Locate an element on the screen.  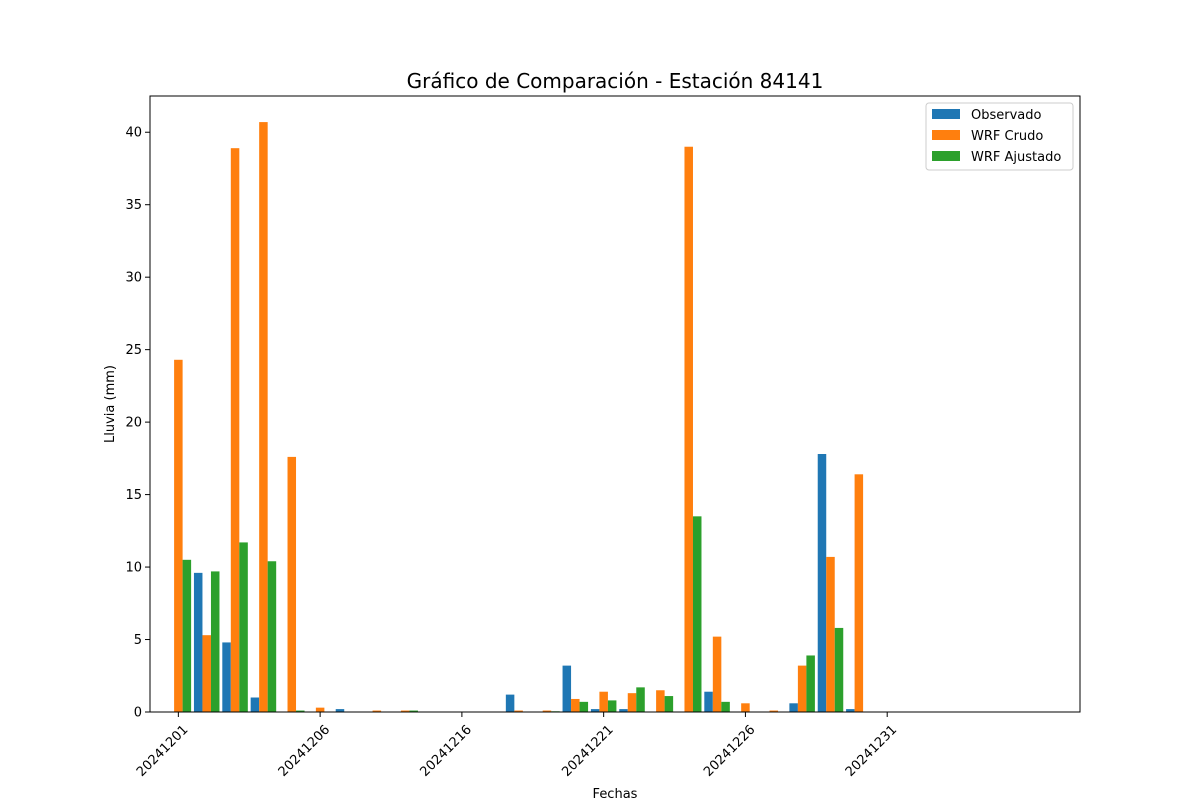
chart-title: Gráfico de Comparación - Estación 84141 is located at coordinates (615, 81).